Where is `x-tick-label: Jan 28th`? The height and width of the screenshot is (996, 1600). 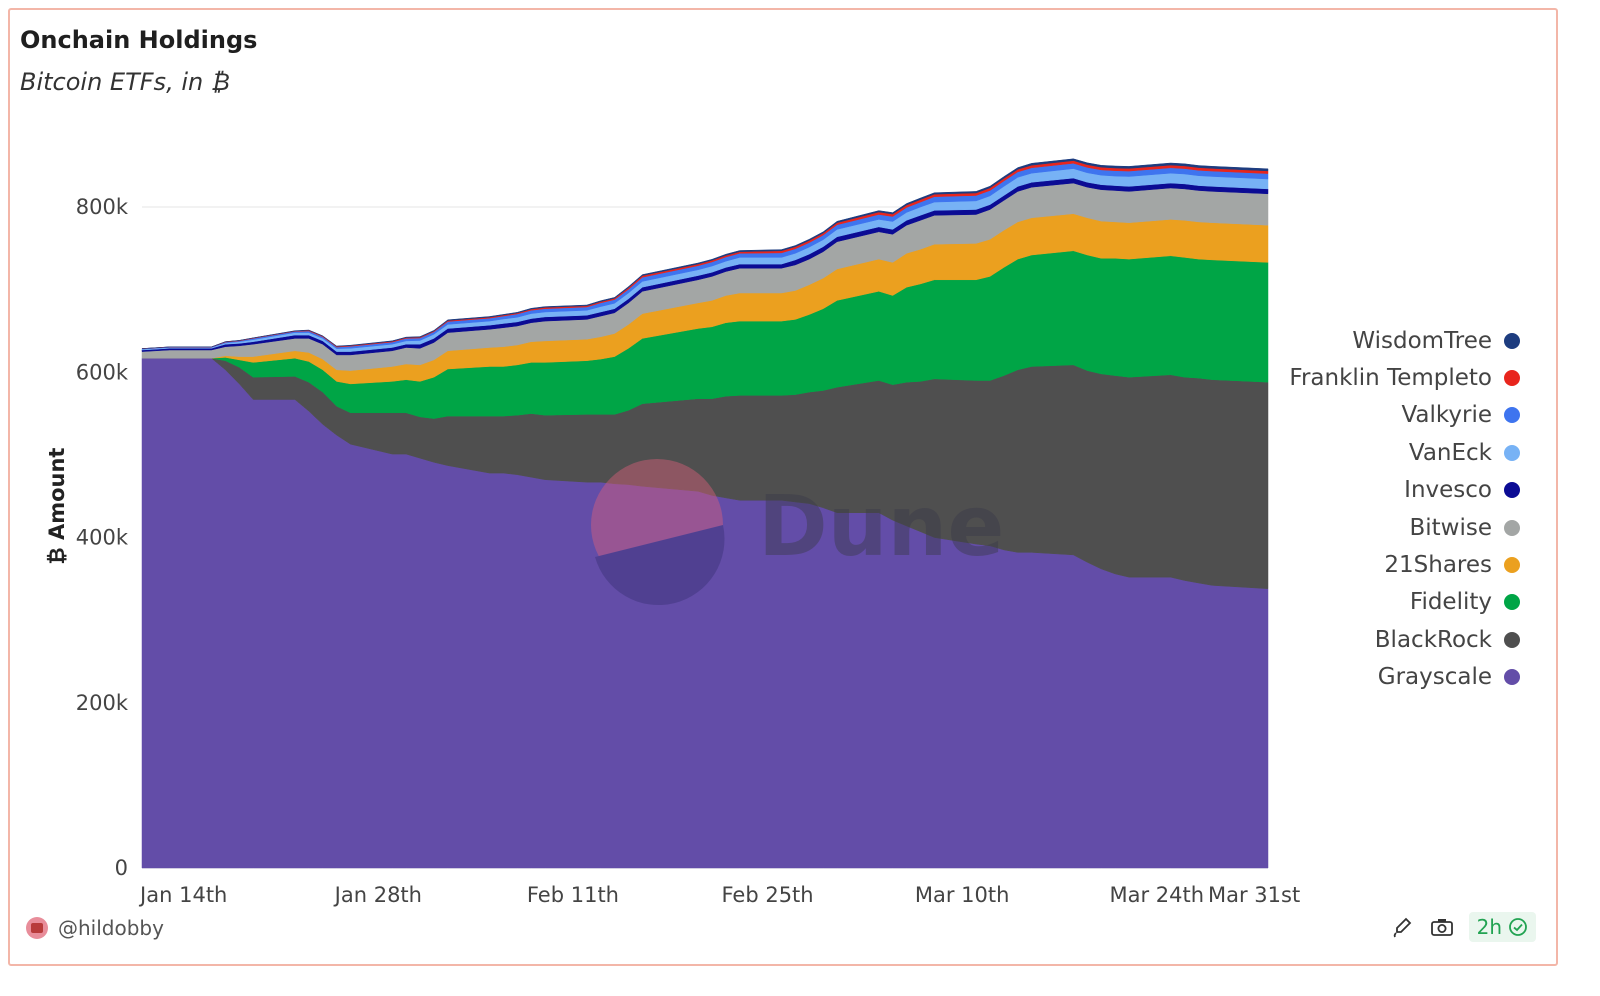 x-tick-label: Jan 28th is located at coordinates (377, 895).